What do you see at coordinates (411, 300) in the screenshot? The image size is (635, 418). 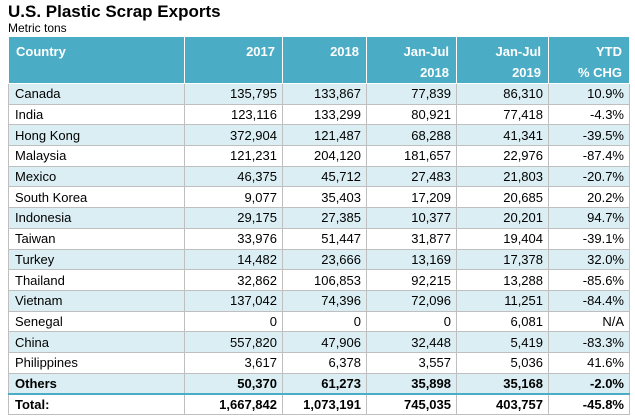 I see `value-cell: 72,096` at bounding box center [411, 300].